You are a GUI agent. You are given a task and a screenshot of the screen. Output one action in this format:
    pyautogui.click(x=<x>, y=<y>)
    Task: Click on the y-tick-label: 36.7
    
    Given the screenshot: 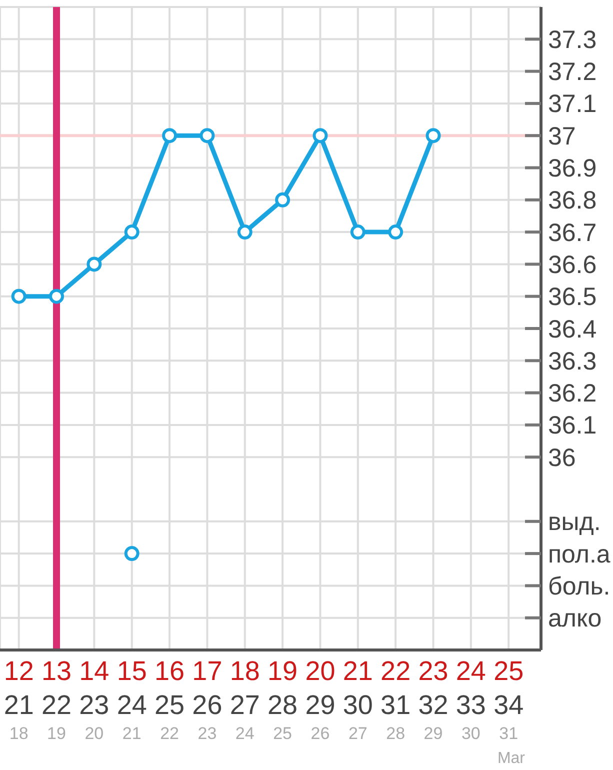 What is the action you would take?
    pyautogui.click(x=572, y=232)
    